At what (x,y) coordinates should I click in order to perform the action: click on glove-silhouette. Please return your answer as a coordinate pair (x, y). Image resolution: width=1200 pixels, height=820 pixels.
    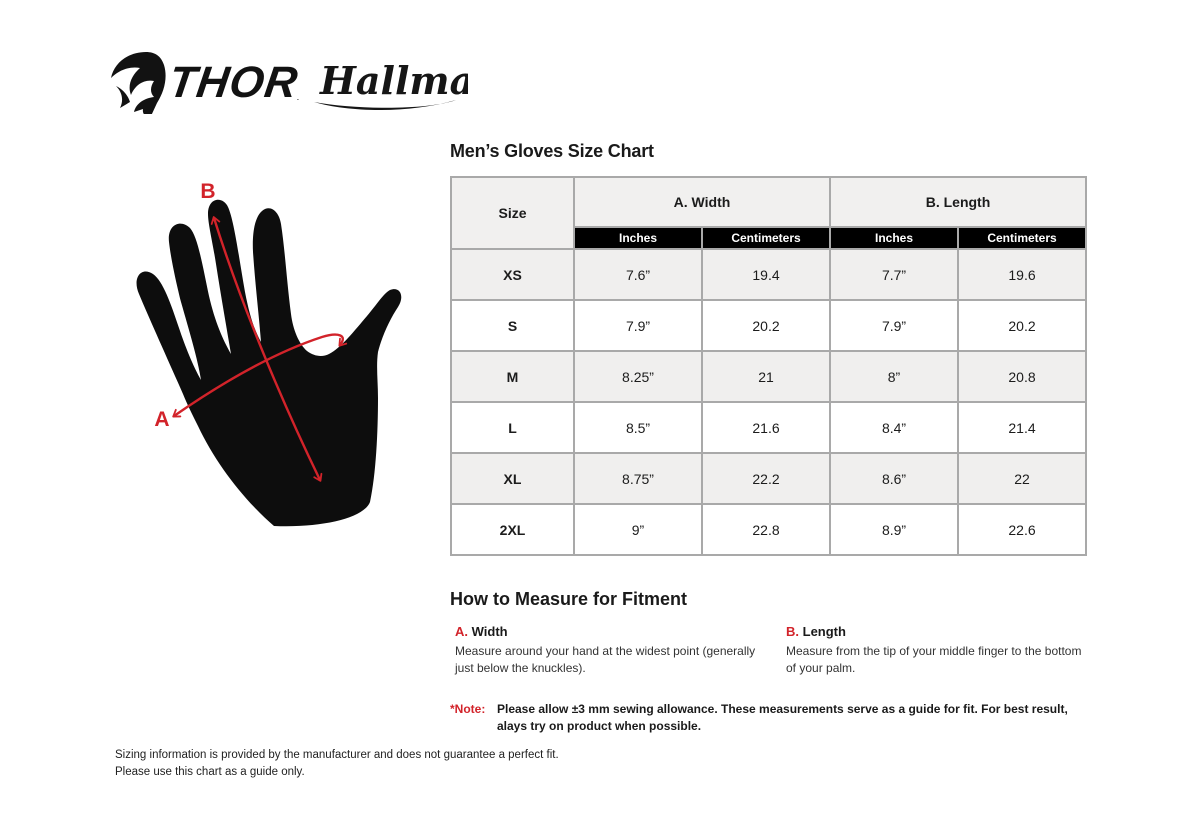
    Looking at the image, I should click on (269, 363).